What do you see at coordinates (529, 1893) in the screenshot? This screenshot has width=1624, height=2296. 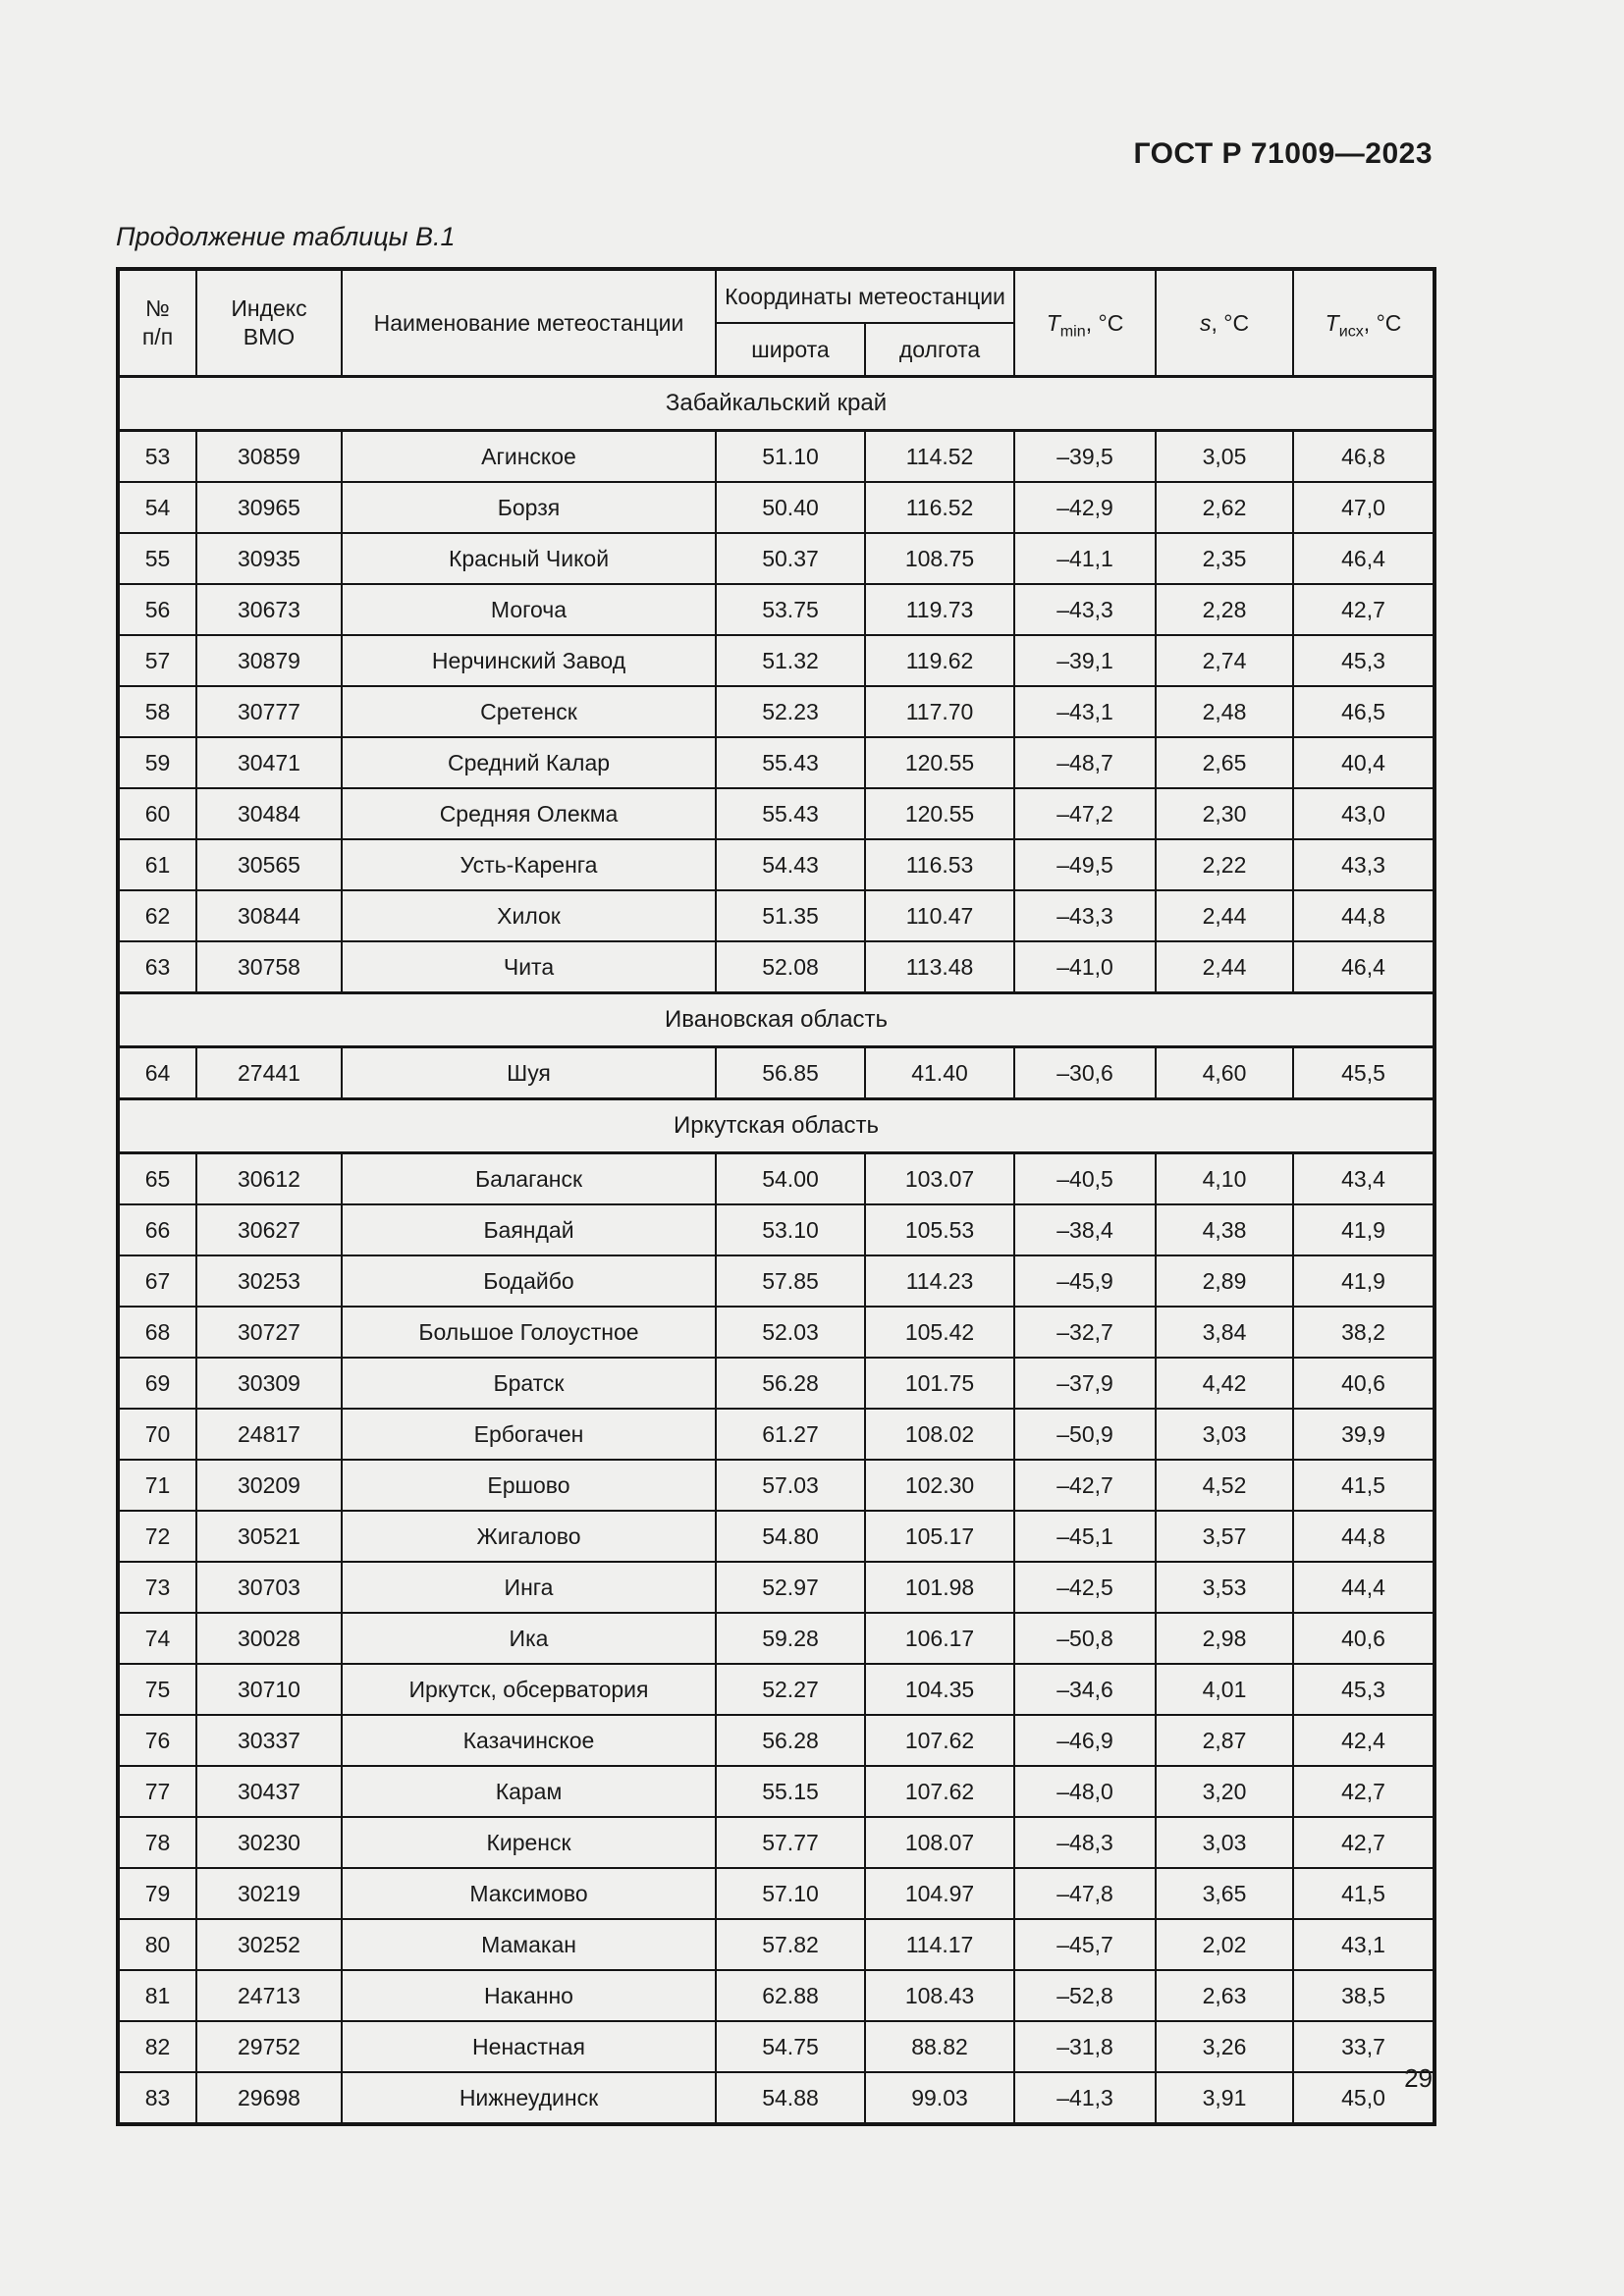 I see `cell-station-name: Максимово` at bounding box center [529, 1893].